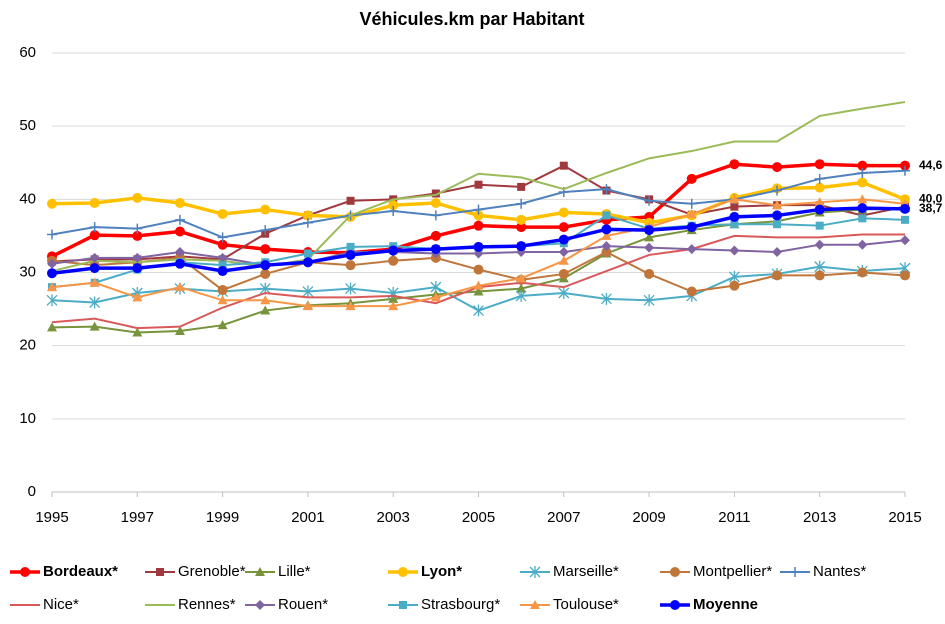 Image resolution: width=945 pixels, height=624 pixels. What do you see at coordinates (307, 517) in the screenshot?
I see `x-tick-label: 2001` at bounding box center [307, 517].